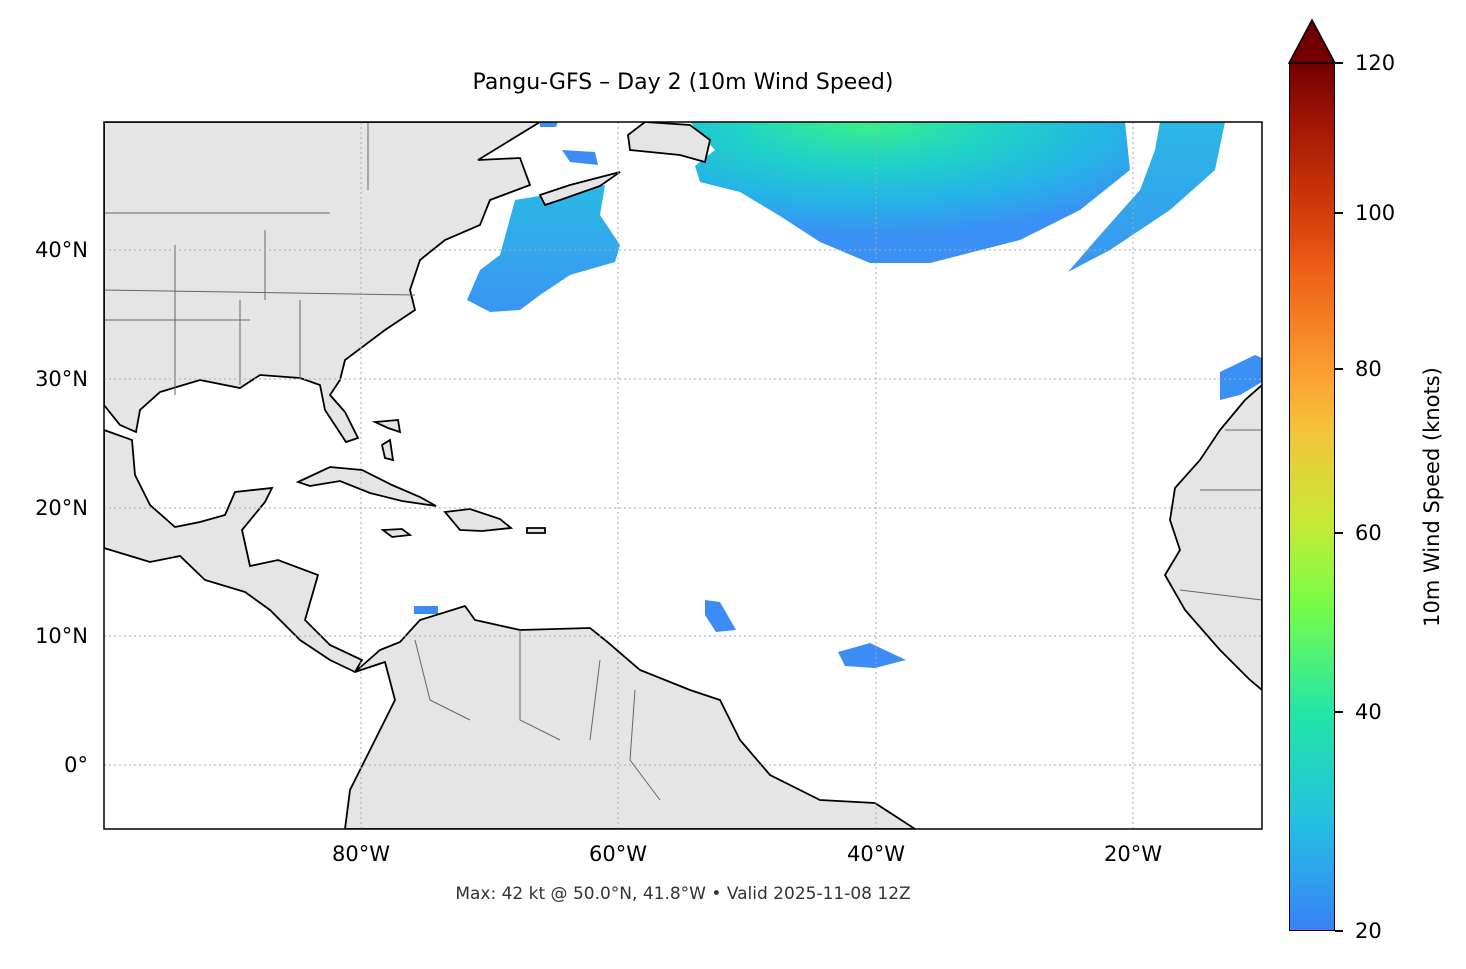 The width and height of the screenshot is (1466, 969). What do you see at coordinates (543, 248) in the screenshot?
I see `wind-blob-offshore-us` at bounding box center [543, 248].